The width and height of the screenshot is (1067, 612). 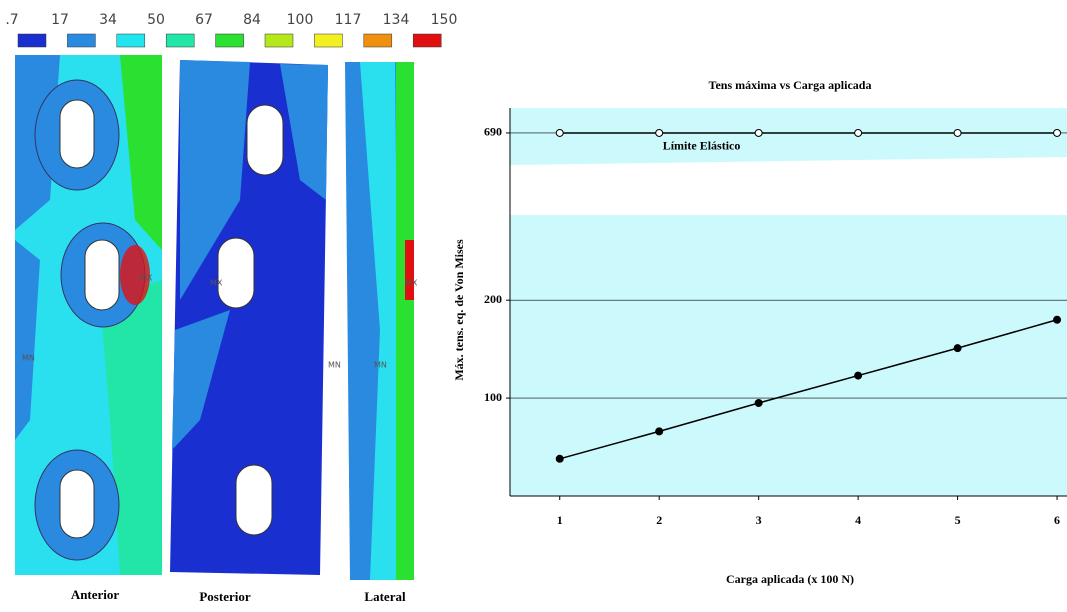 What do you see at coordinates (808, 389) in the screenshot?
I see `series-line` at bounding box center [808, 389].